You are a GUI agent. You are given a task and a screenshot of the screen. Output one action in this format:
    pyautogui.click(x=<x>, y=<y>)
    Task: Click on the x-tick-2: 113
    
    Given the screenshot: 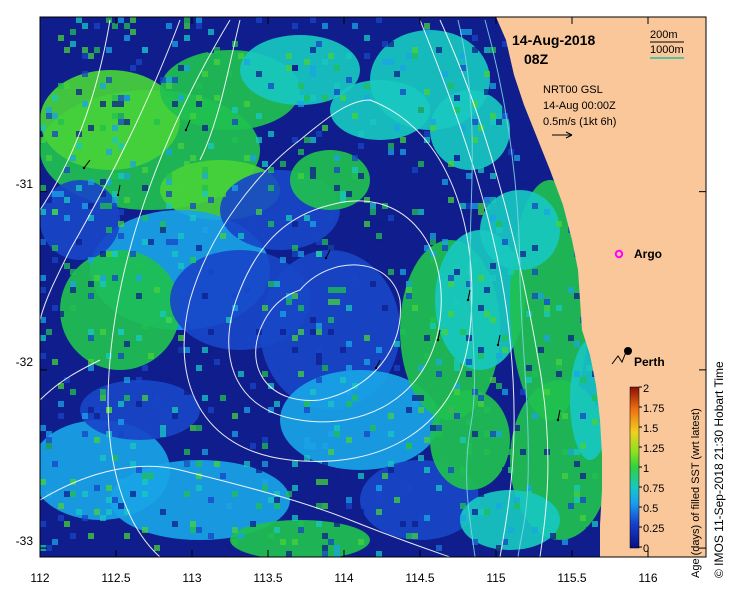 What is the action you would take?
    pyautogui.click(x=191, y=578)
    